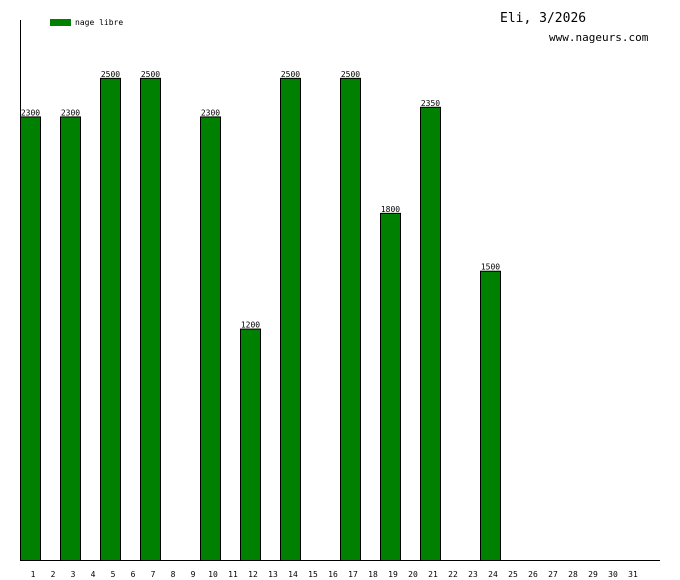 The image size is (680, 580). What do you see at coordinates (353, 574) in the screenshot?
I see `x-tick-label: 17` at bounding box center [353, 574].